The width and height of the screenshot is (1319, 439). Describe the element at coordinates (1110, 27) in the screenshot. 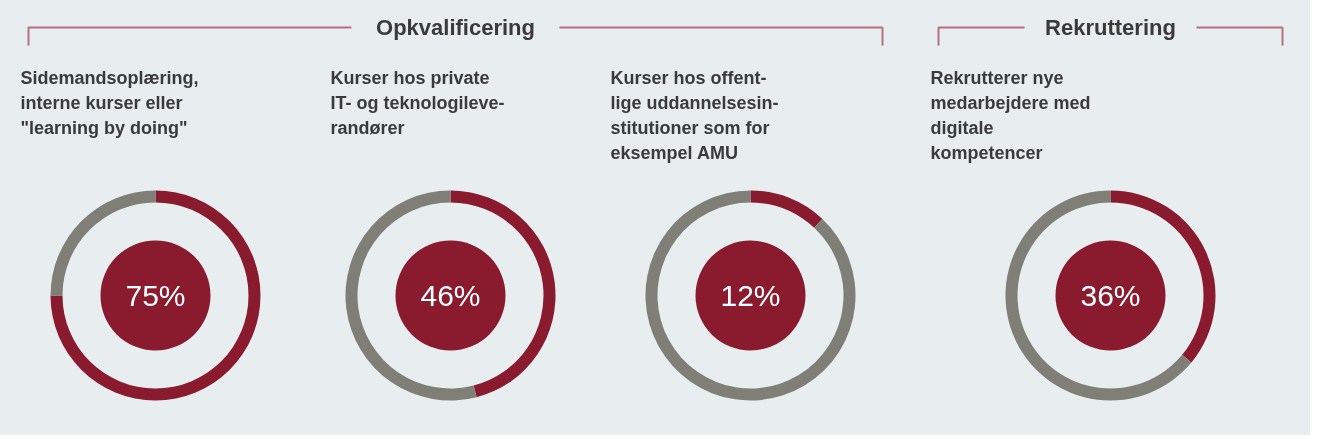

I see `text: Rekruttering` at that location.